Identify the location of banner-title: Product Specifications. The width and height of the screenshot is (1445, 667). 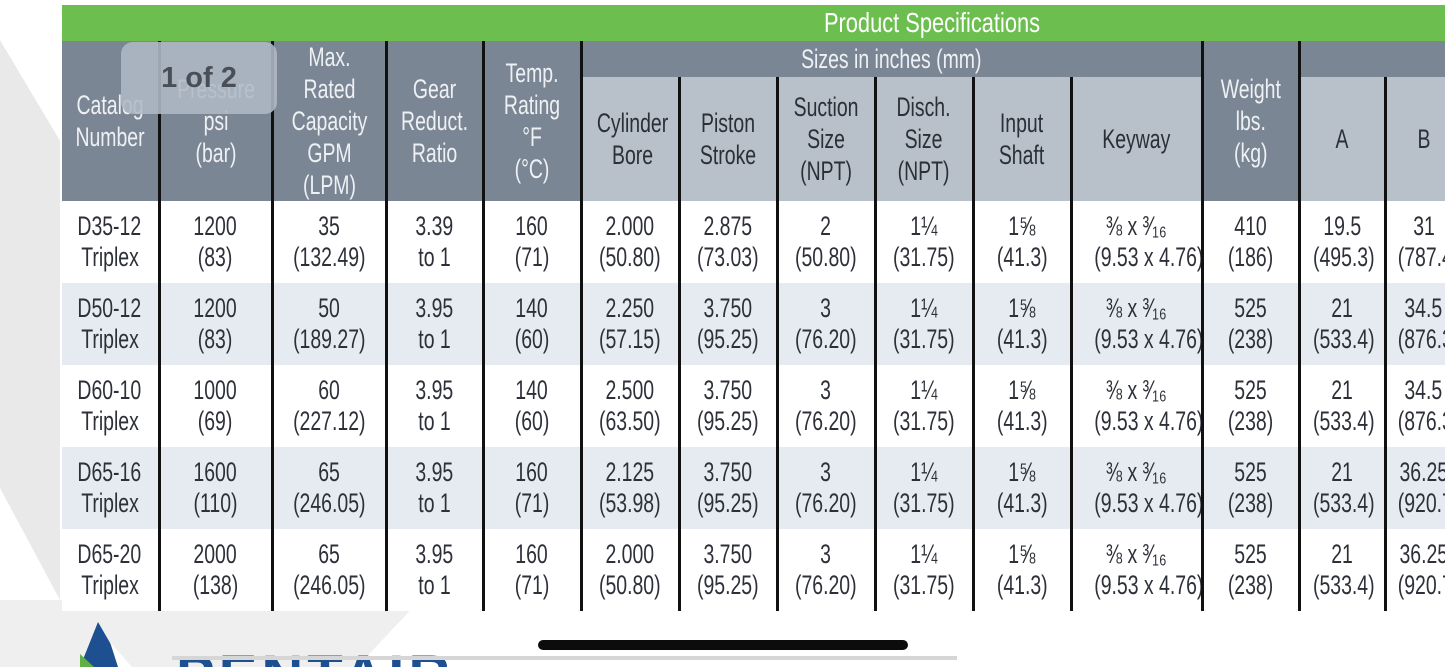
(932, 22).